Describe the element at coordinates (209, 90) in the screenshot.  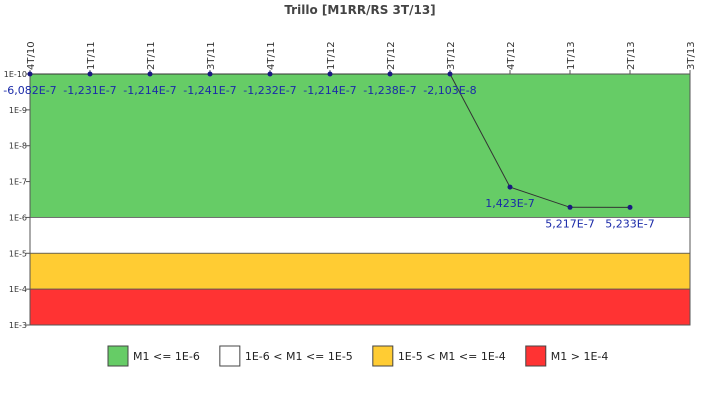
I see `value-label: -1,241E-7` at that location.